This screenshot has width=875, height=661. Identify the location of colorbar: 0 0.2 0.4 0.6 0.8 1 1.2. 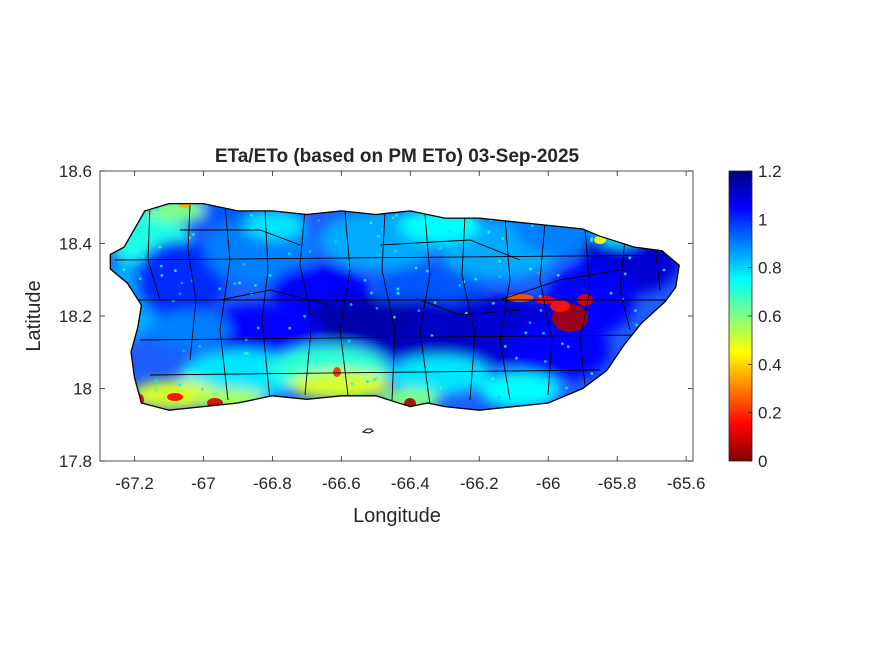
(755, 316).